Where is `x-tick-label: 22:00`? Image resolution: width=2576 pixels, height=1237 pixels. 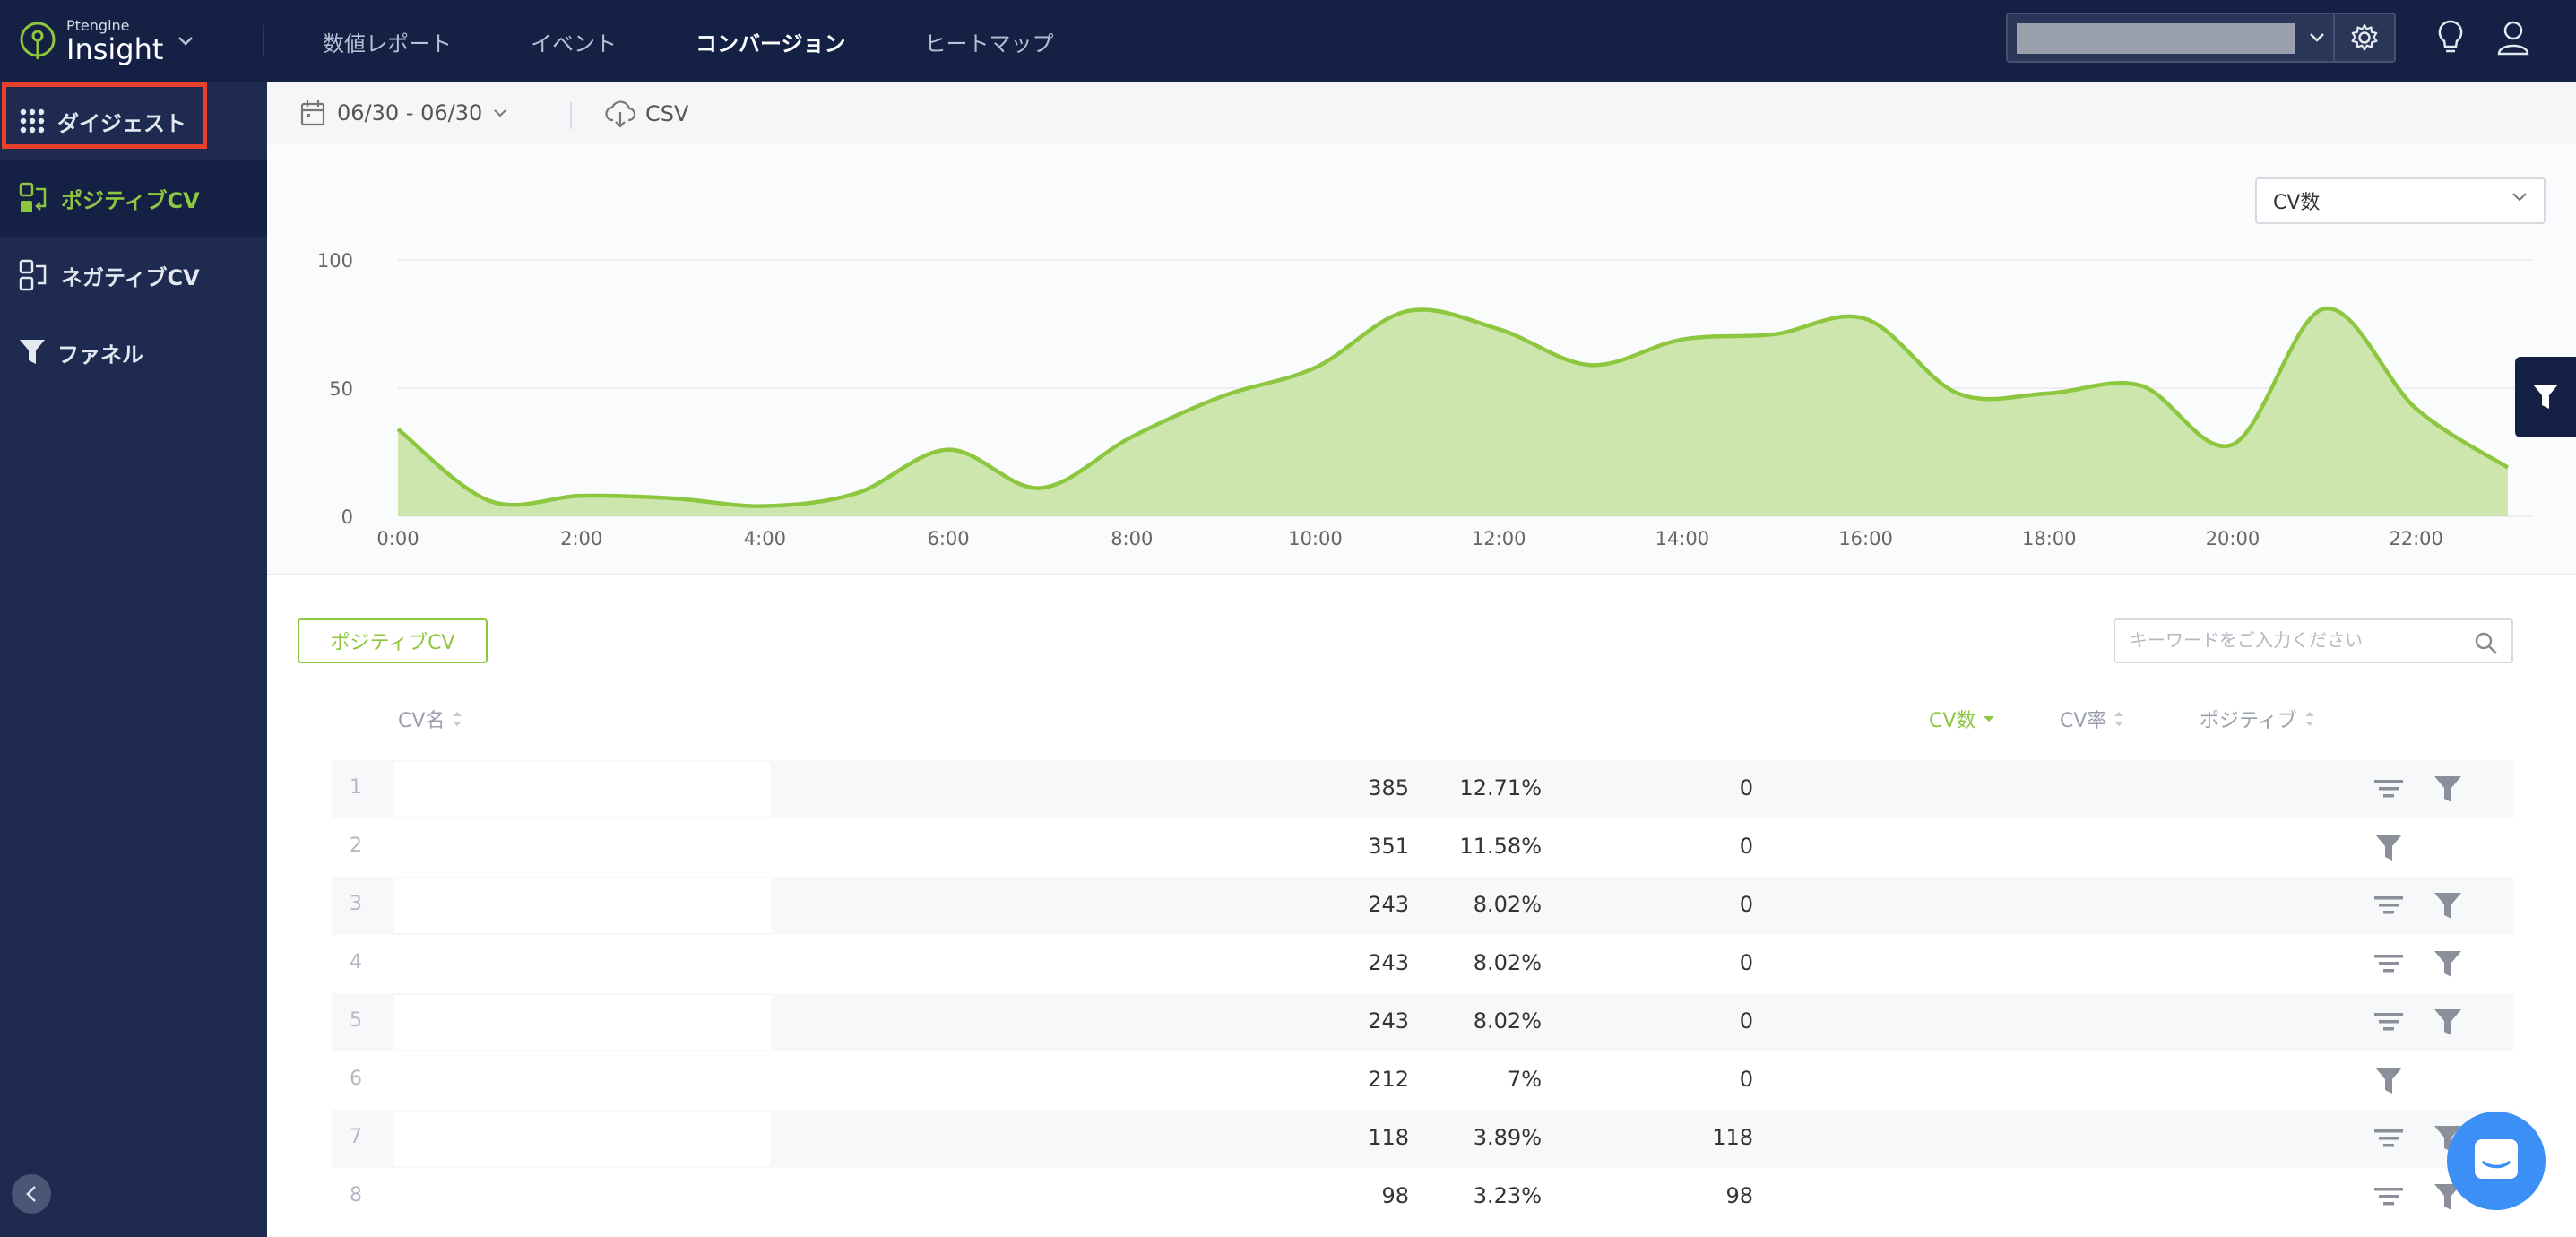
x-tick-label: 22:00 is located at coordinates (2416, 538).